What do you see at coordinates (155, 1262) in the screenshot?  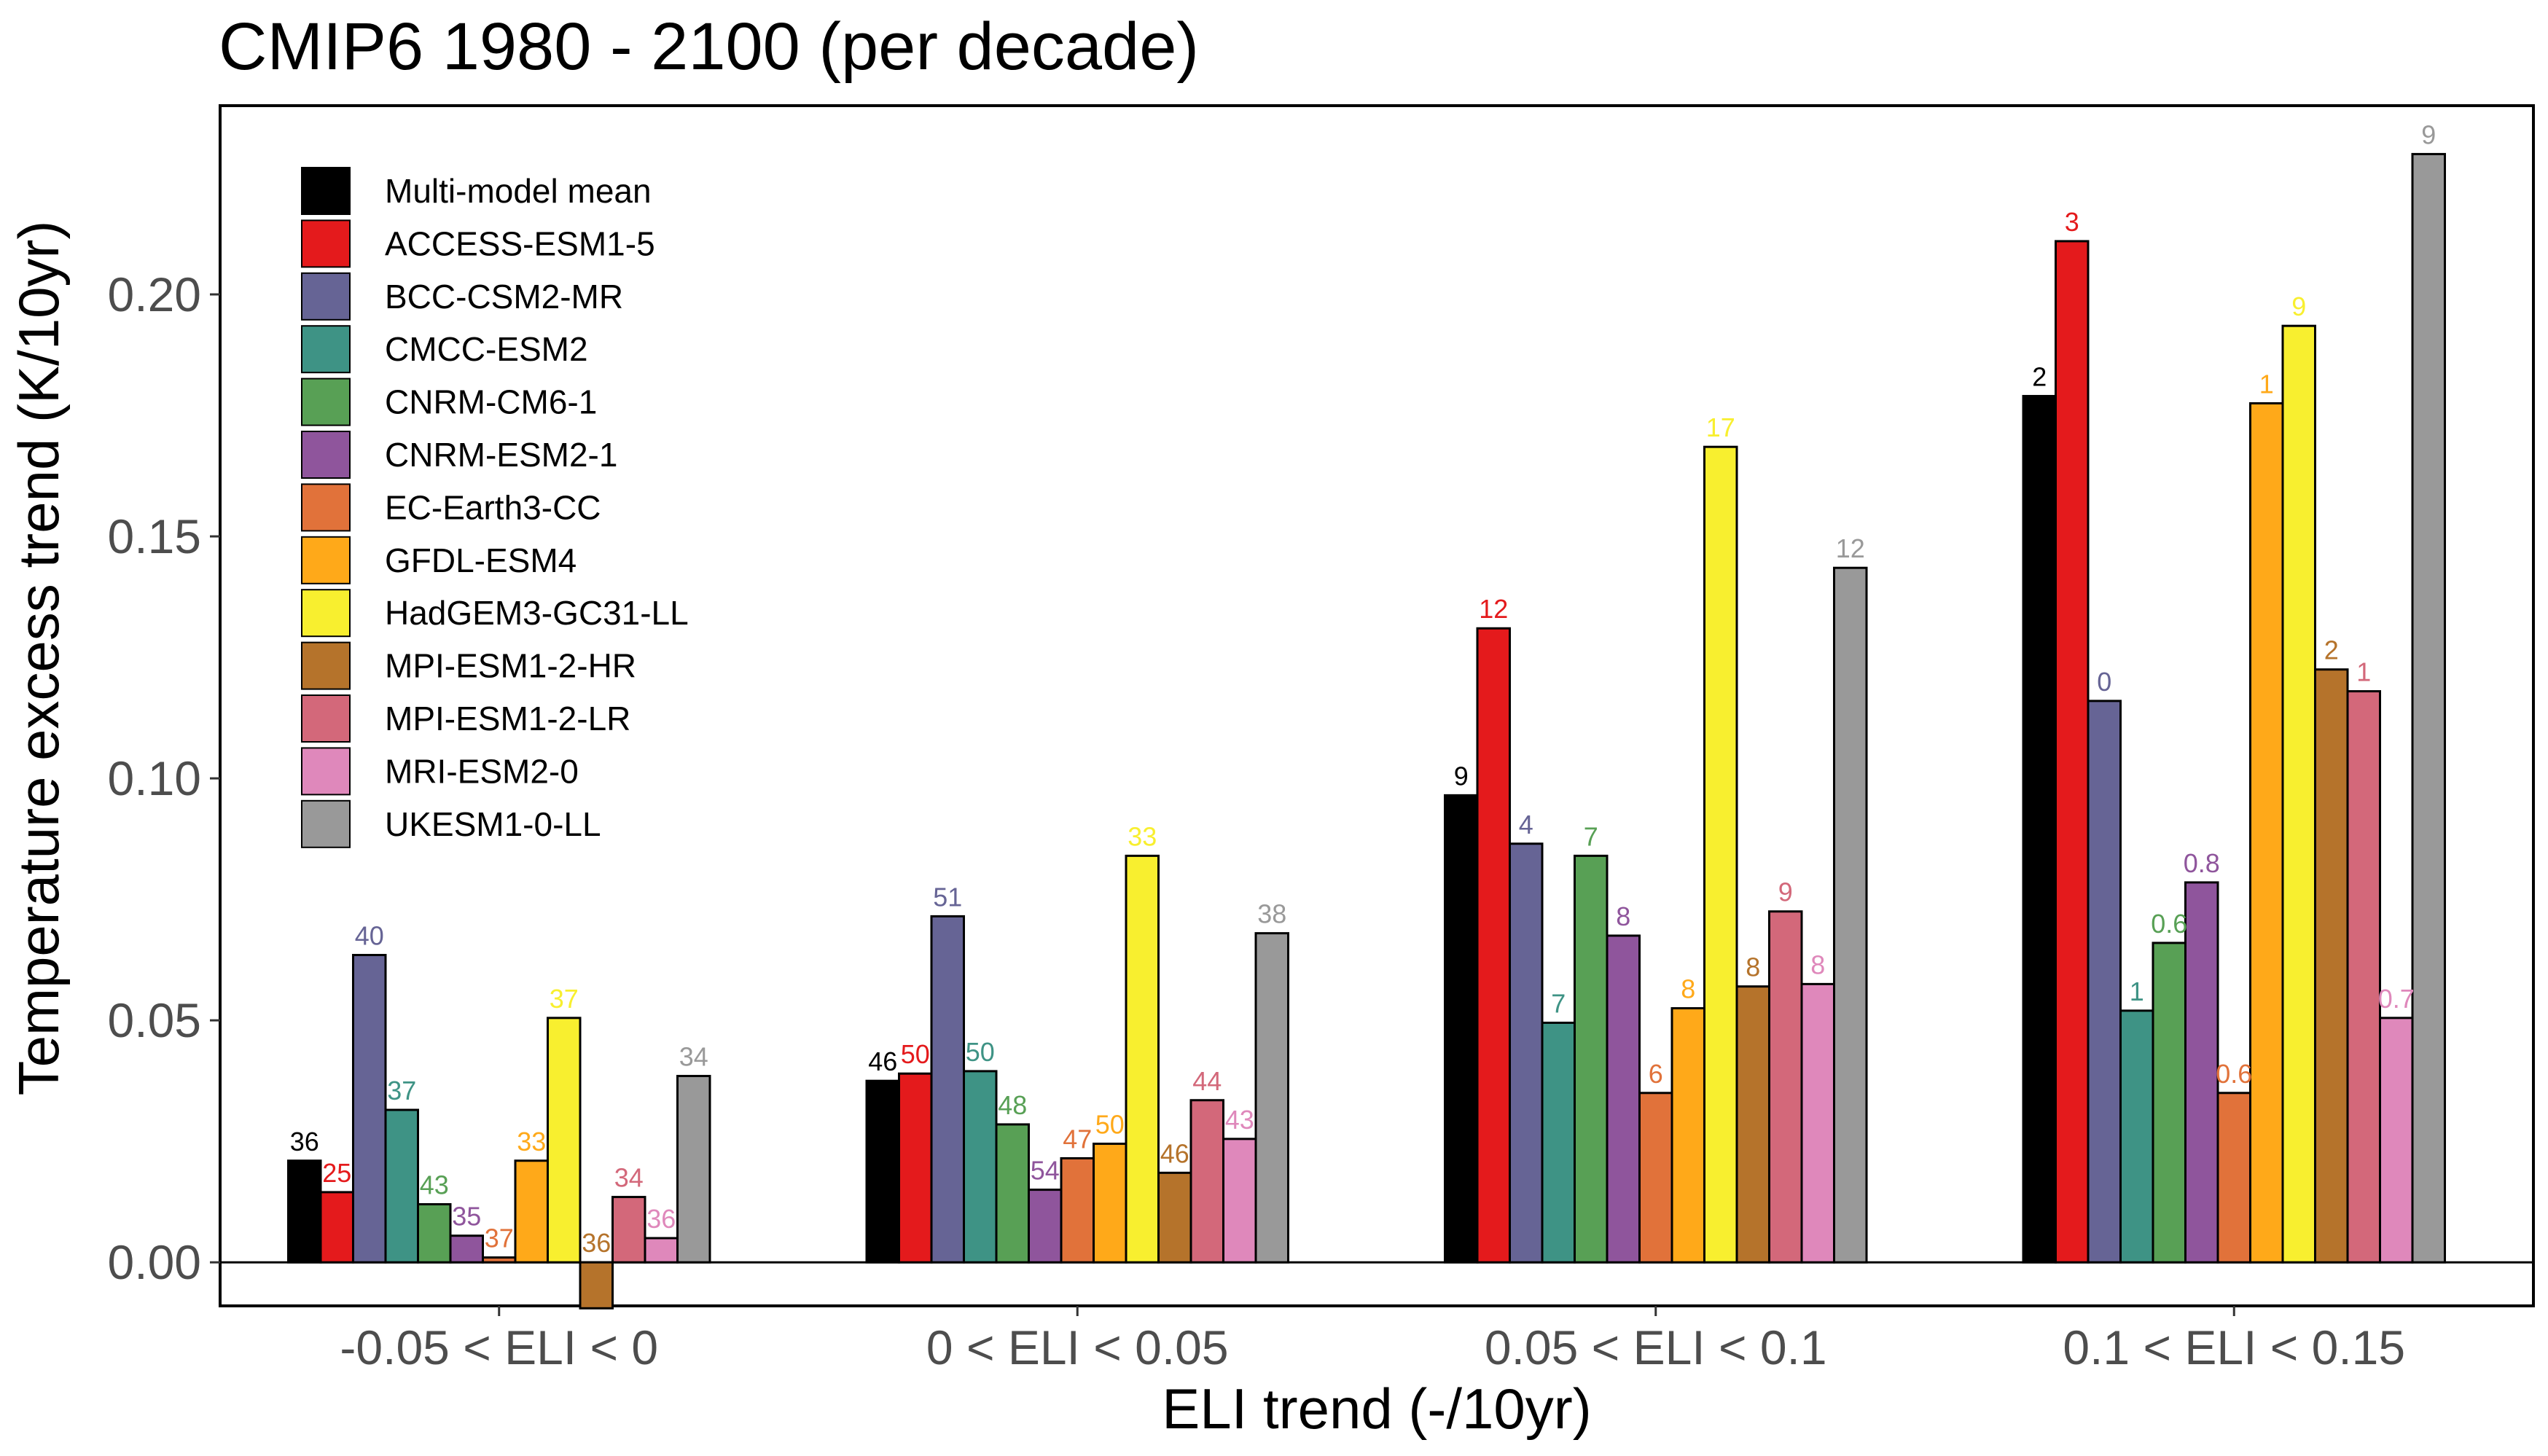 I see `y-tick-label: 0.00` at bounding box center [155, 1262].